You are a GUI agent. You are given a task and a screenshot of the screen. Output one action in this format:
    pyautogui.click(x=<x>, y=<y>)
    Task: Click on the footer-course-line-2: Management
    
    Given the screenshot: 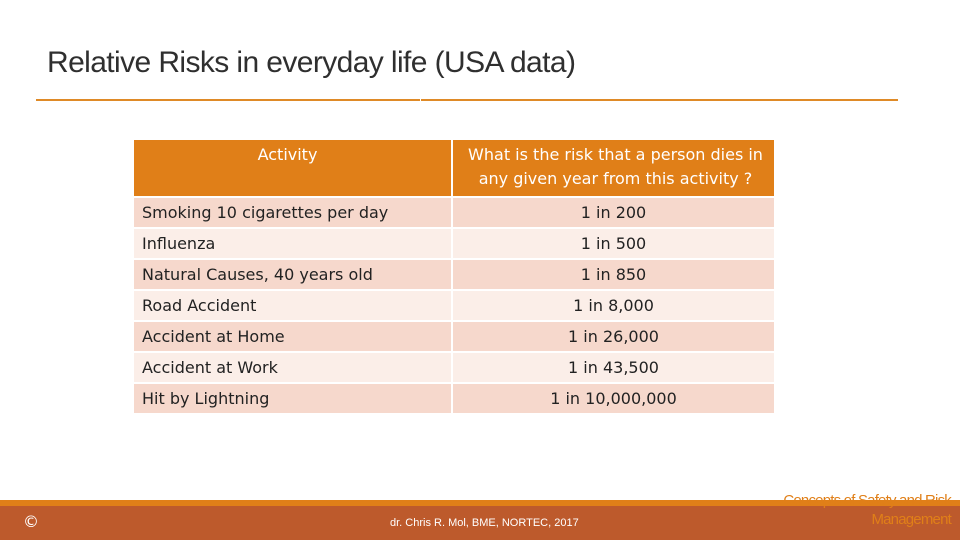 What is the action you would take?
    pyautogui.click(x=911, y=519)
    